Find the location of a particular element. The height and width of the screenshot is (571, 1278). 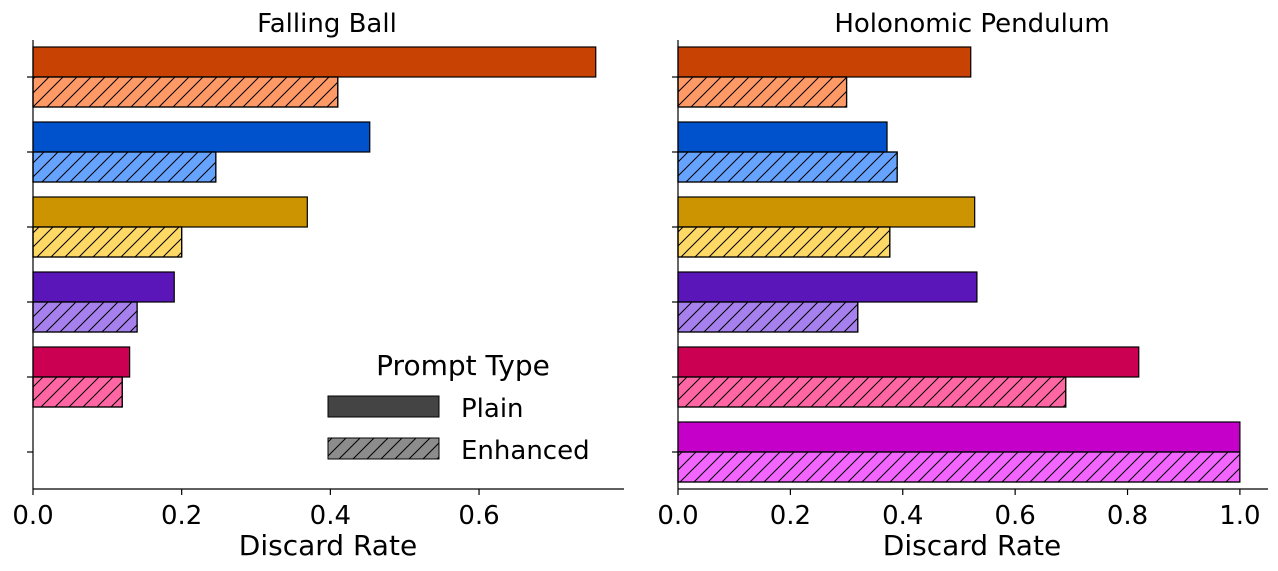

holonomic-pendulum-x-tick-label-1: 0.2 is located at coordinates (790, 516).